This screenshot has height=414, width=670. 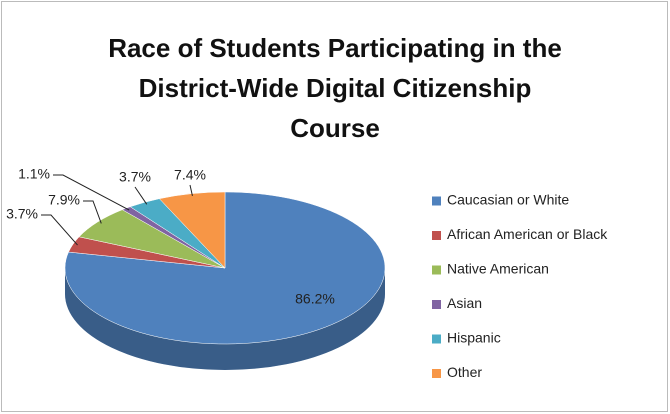 What do you see at coordinates (474, 338) in the screenshot?
I see `legend-label: Hispanic` at bounding box center [474, 338].